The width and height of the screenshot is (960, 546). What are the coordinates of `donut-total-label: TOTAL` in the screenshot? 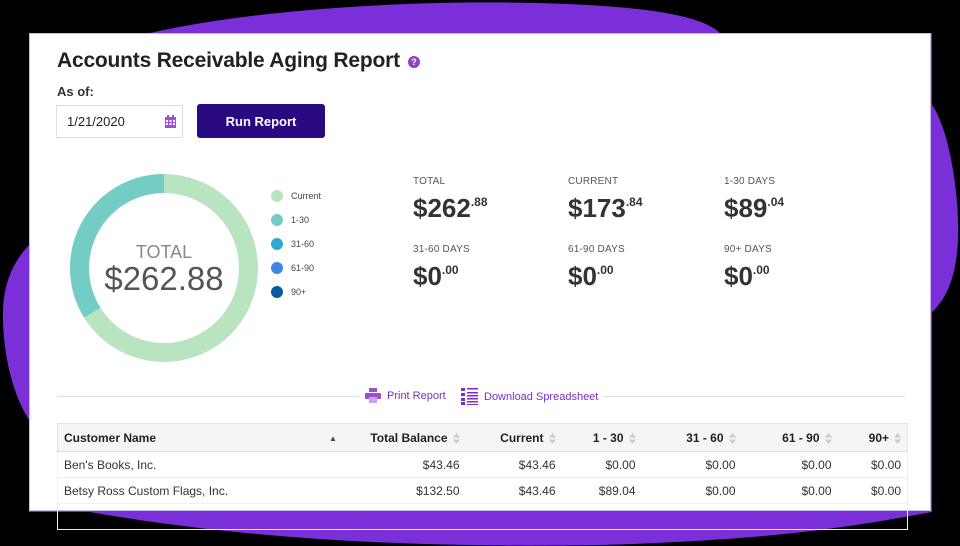 It's located at (164, 252).